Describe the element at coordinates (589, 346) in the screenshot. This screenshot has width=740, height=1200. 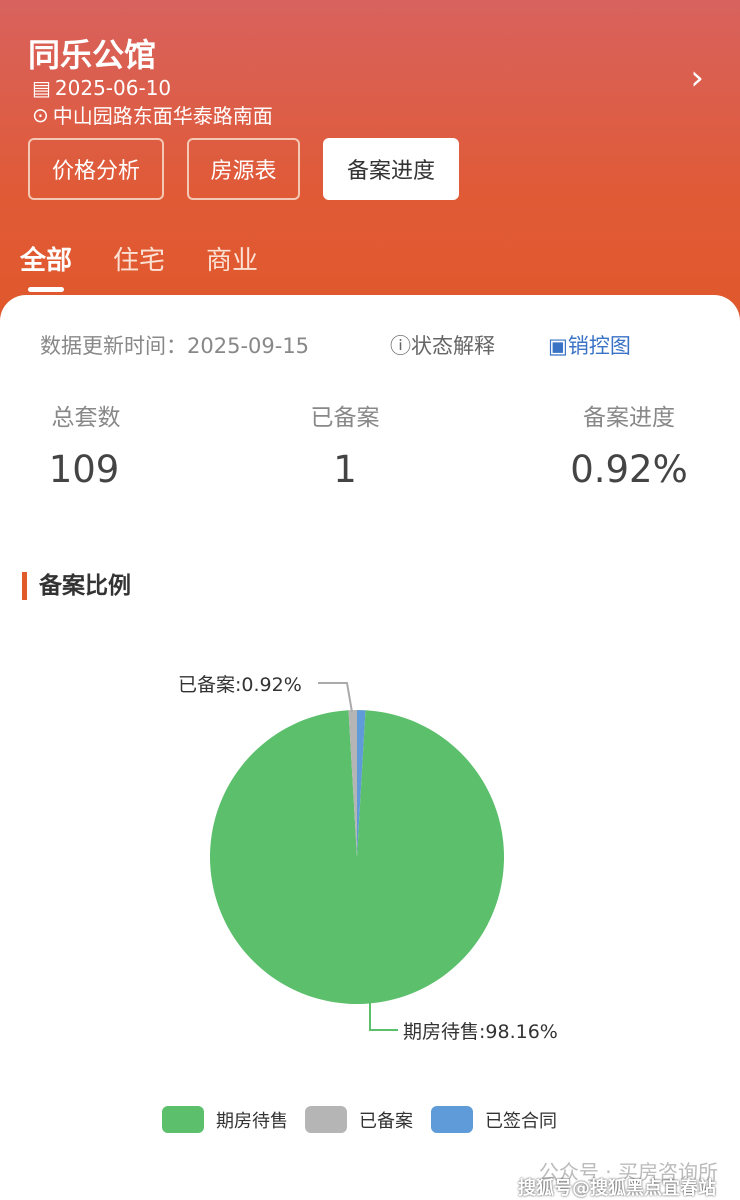
I see `sales-map-link: ▣销控图` at that location.